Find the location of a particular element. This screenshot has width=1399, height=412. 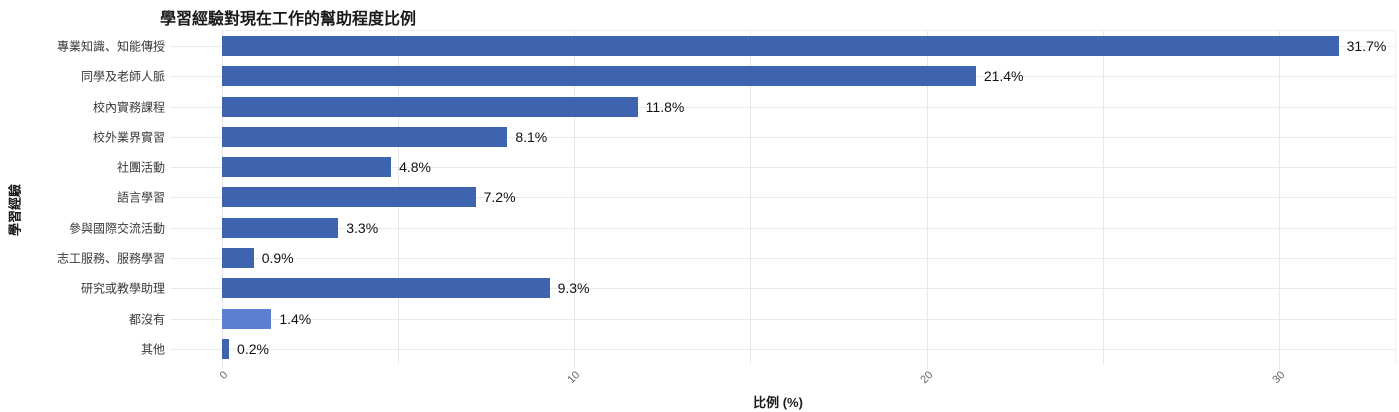

category-label: 校外業界實習 is located at coordinates (128, 137).